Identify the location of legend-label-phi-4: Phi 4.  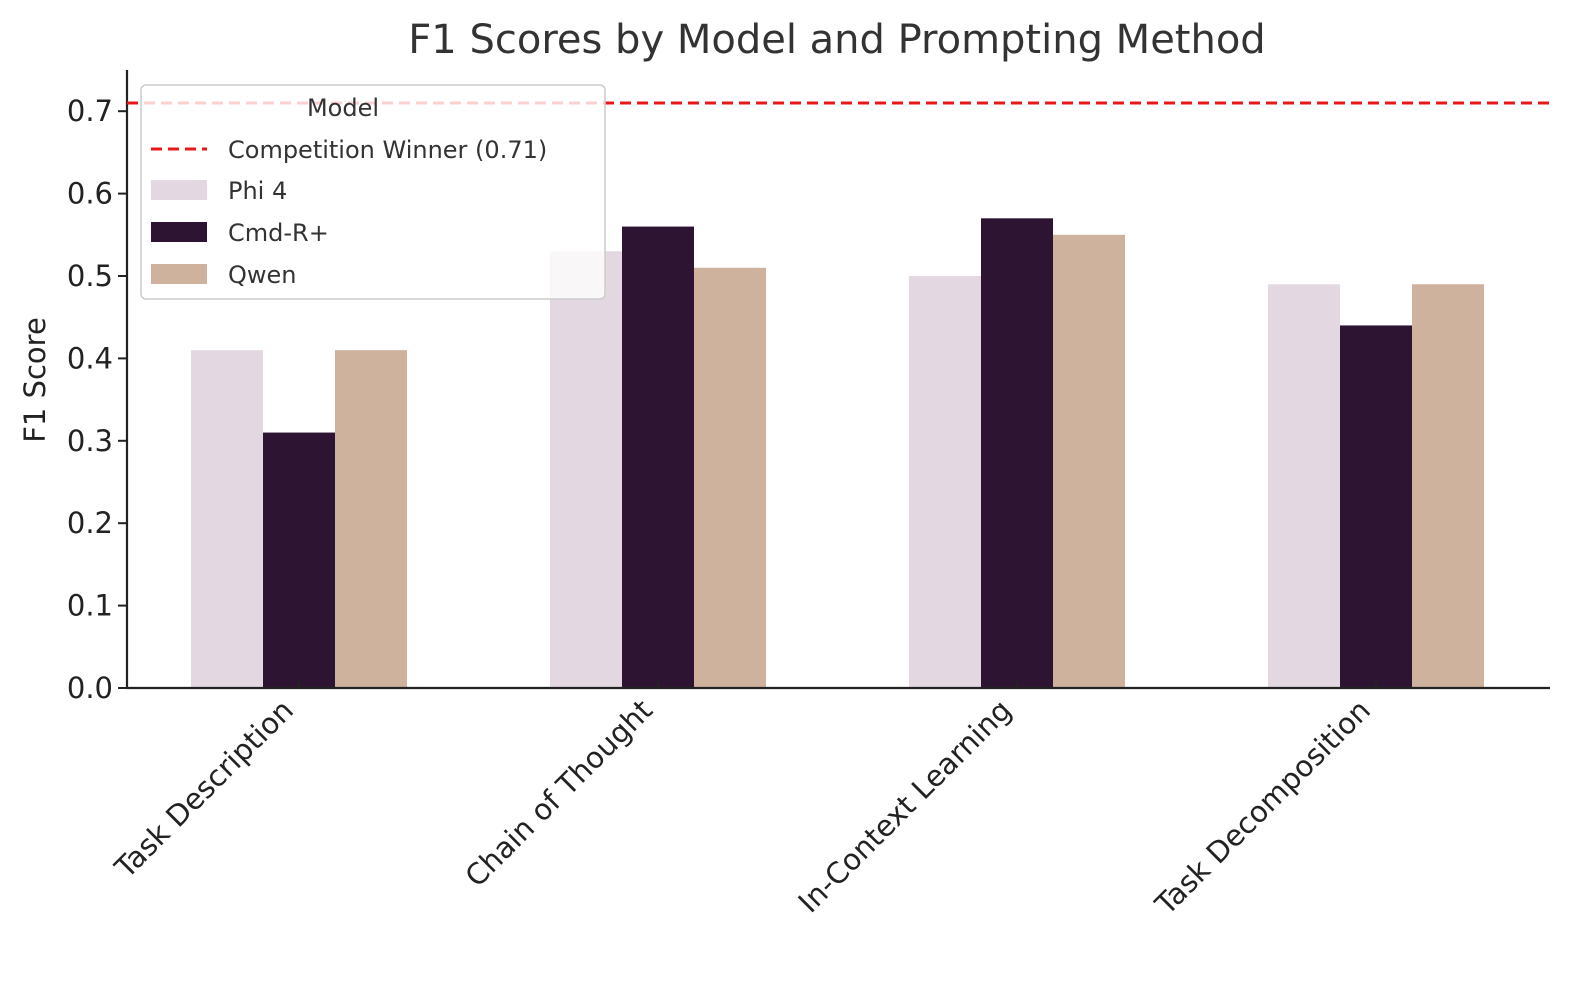
(257, 191).